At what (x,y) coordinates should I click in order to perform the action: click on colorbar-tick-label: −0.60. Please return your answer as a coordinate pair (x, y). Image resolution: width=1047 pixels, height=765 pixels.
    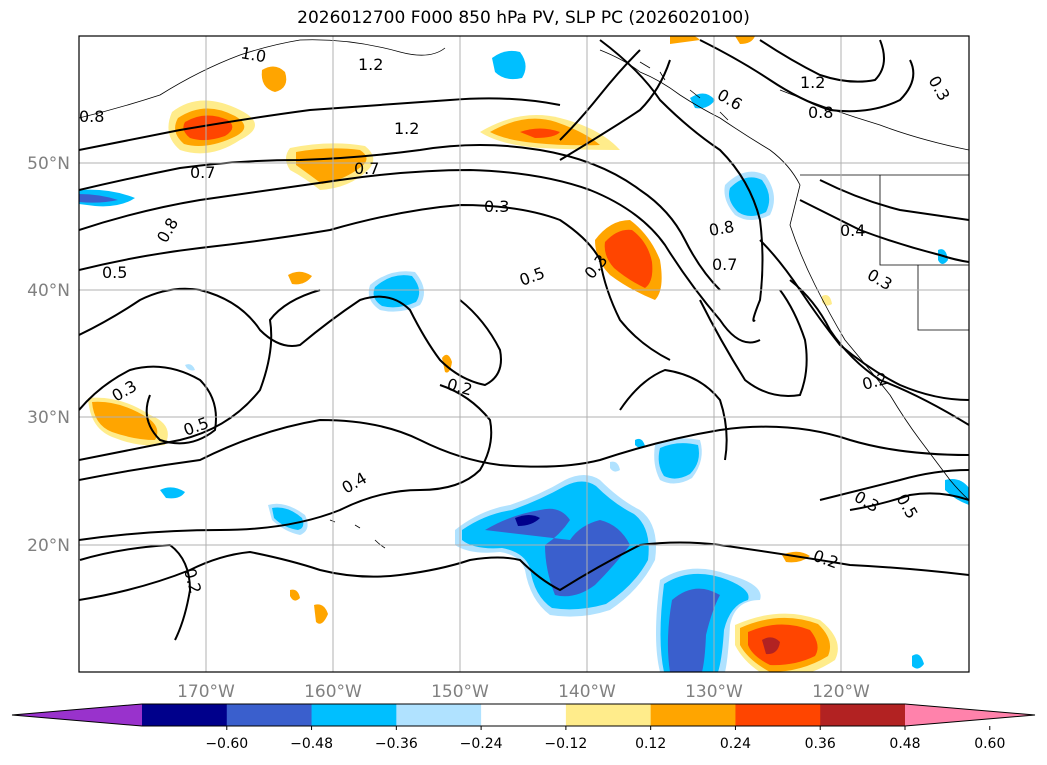
    Looking at the image, I should click on (226, 744).